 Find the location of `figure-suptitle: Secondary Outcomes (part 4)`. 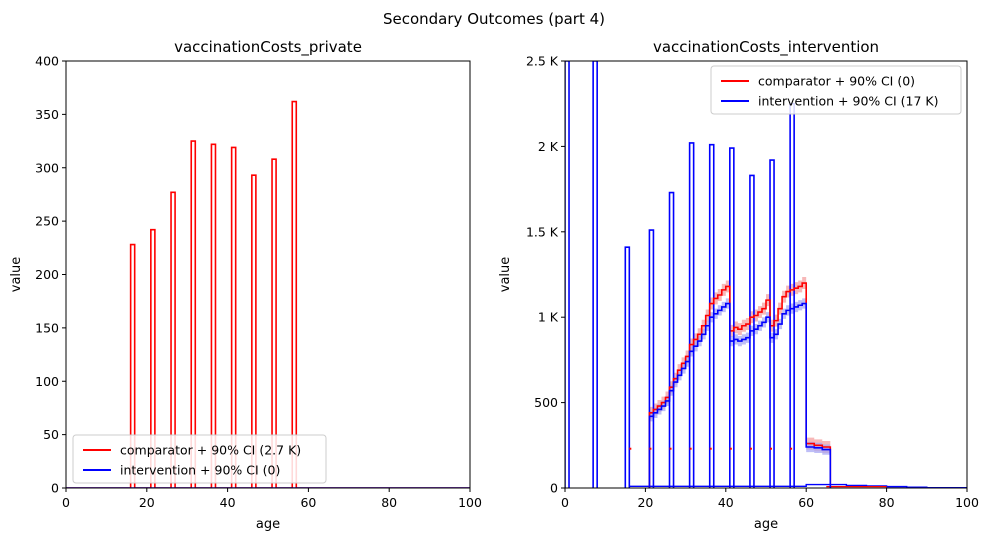

figure-suptitle: Secondary Outcomes (part 4) is located at coordinates (494, 19).